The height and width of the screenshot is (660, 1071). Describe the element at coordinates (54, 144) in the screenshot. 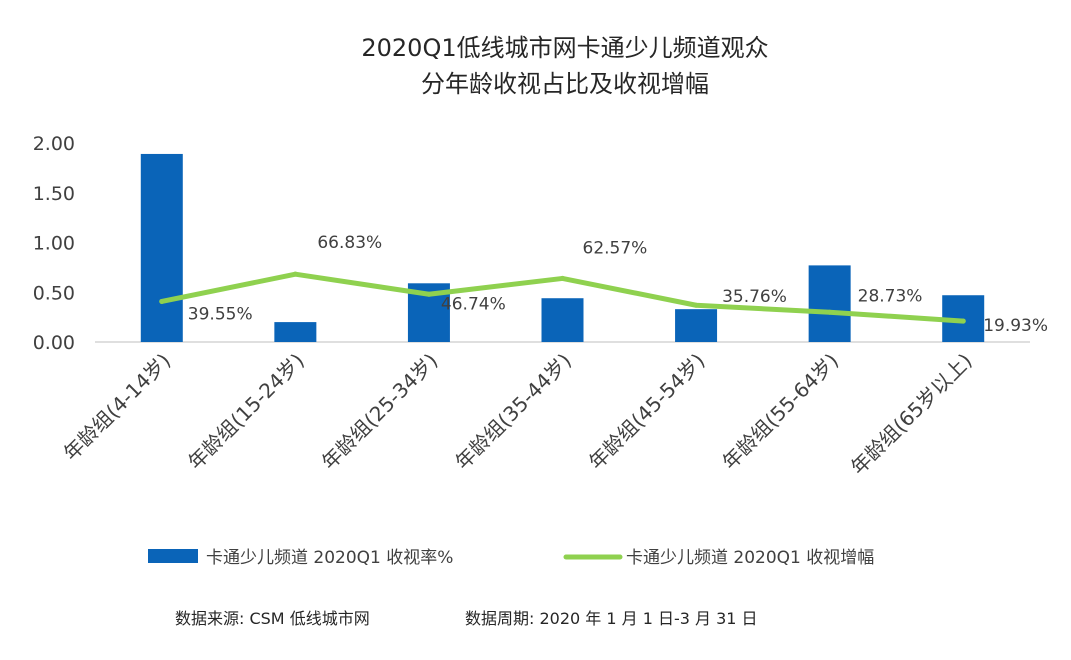

I see `y-tick-label: 2.00` at that location.